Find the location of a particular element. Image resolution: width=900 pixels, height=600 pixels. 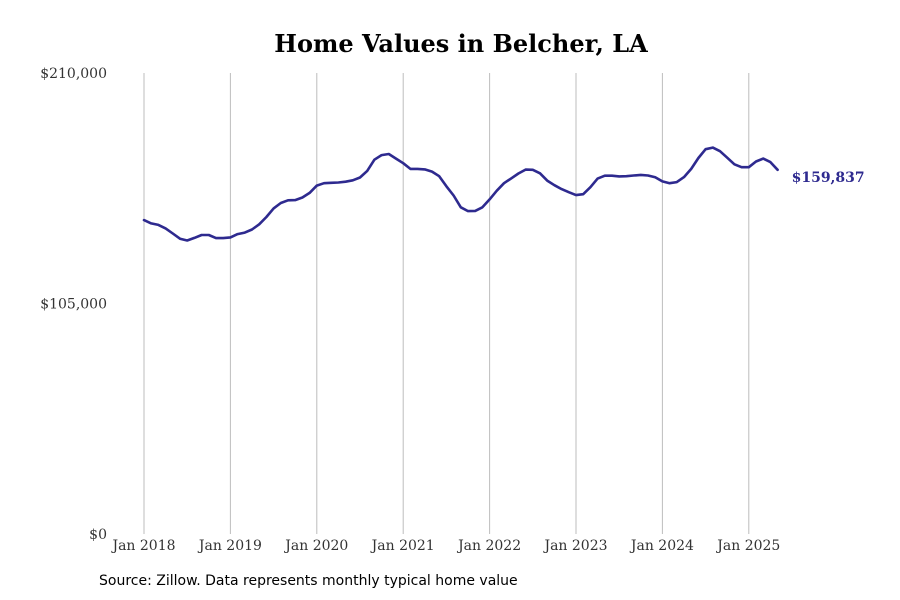

y-tick-label: $210,000 is located at coordinates (73, 74).